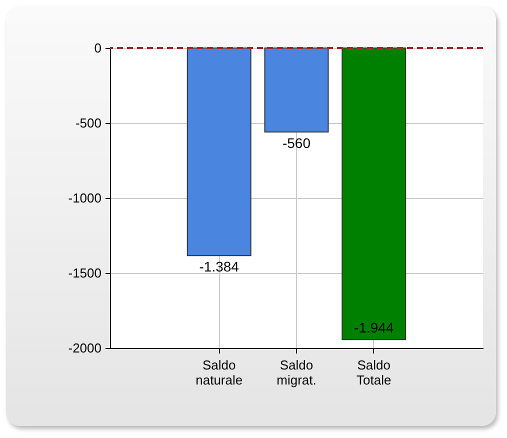 Image resolution: width=507 pixels, height=438 pixels. Describe the element at coordinates (296, 143) in the screenshot. I see `data-label: -560` at that location.